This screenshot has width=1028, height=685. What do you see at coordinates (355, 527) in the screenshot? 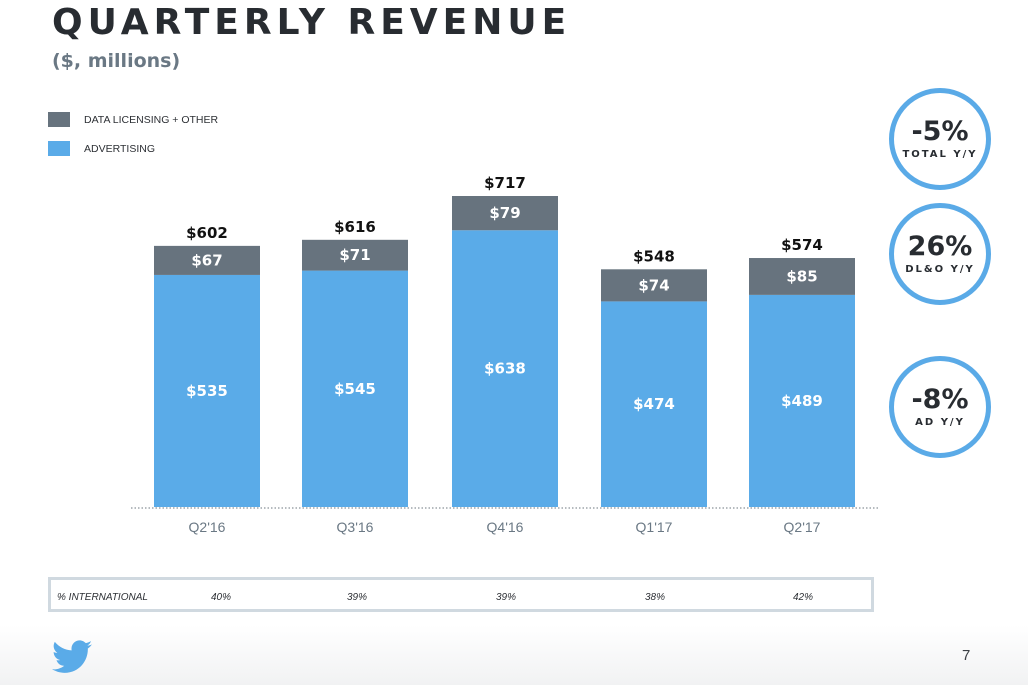
I see `category-label: Q3'16` at bounding box center [355, 527].